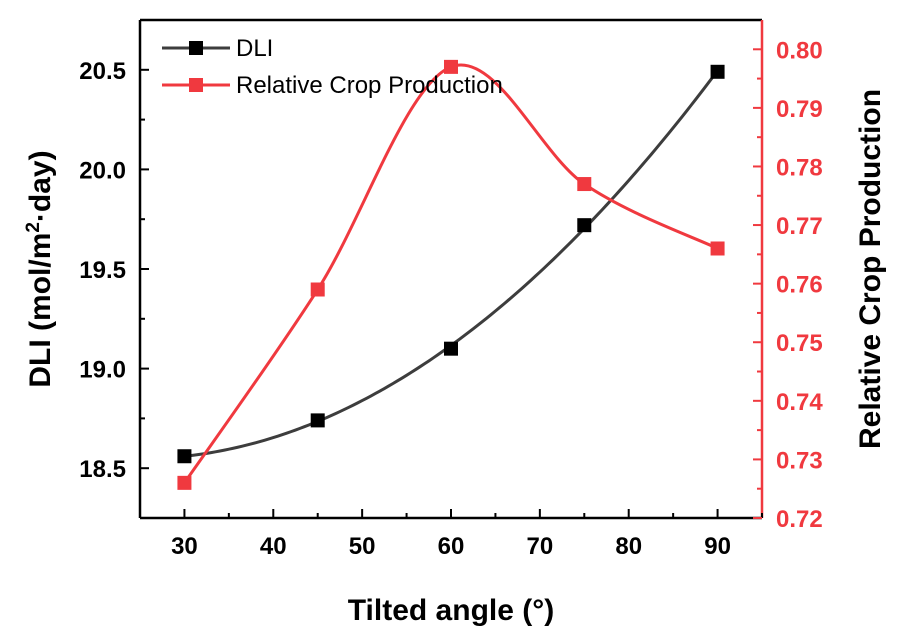 The width and height of the screenshot is (897, 637). I want to click on right-y-tick-label: 0.74, so click(799, 402).